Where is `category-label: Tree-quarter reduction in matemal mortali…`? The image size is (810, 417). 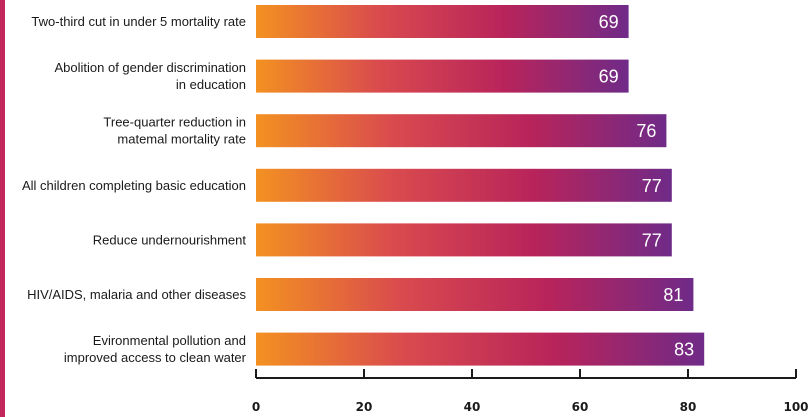 category-label: Tree-quarter reduction in matemal mortali… is located at coordinates (174, 131).